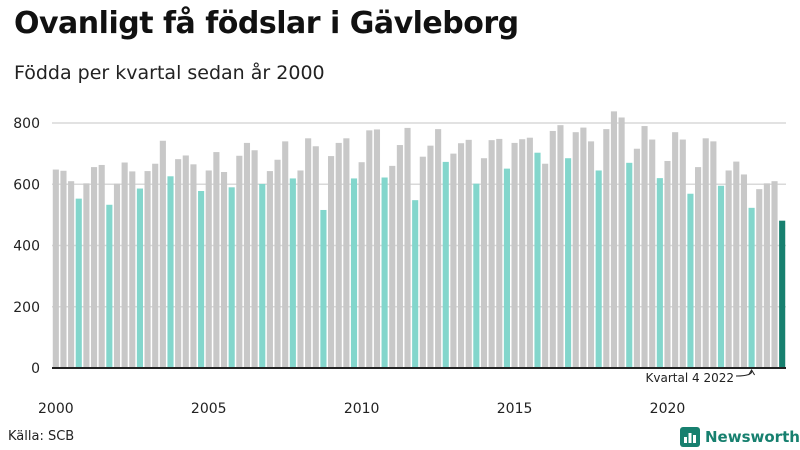 The height and width of the screenshot is (450, 800). What do you see at coordinates (266, 23) in the screenshot?
I see `chart-title: Ovanligt få födslar i Gävleborg` at bounding box center [266, 23].